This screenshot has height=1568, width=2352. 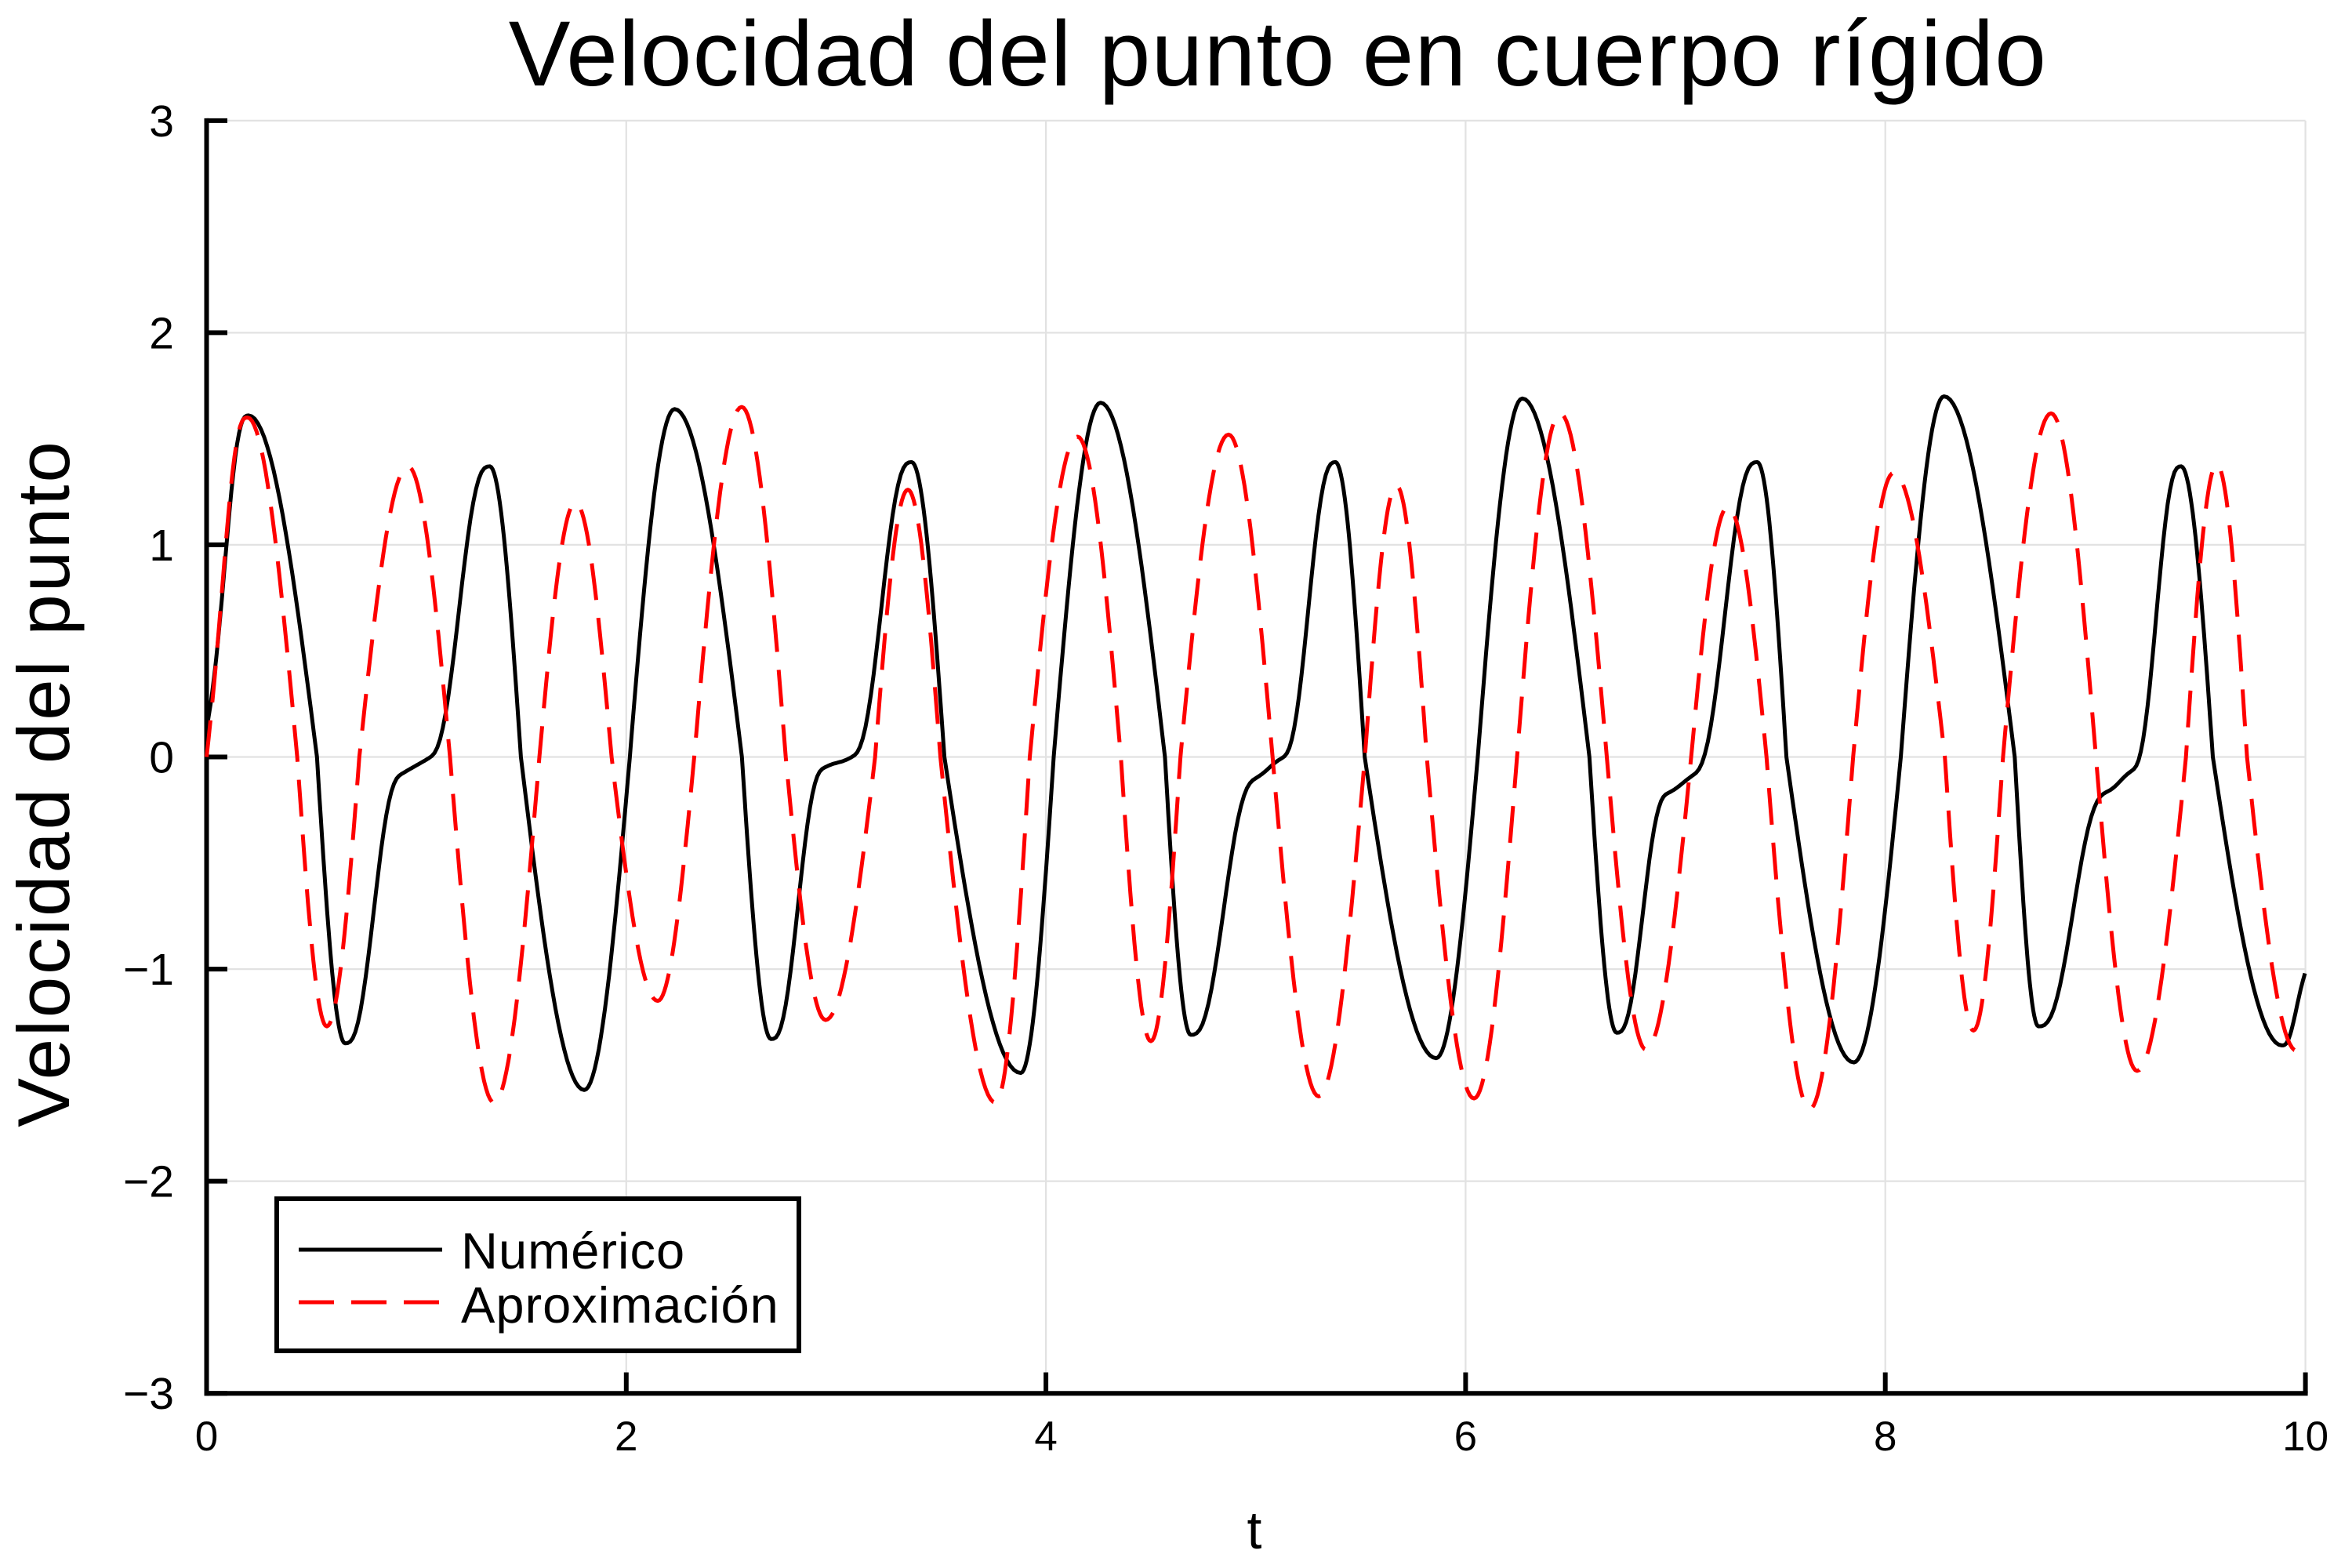 I want to click on svg-text: 3, so click(x=161, y=122).